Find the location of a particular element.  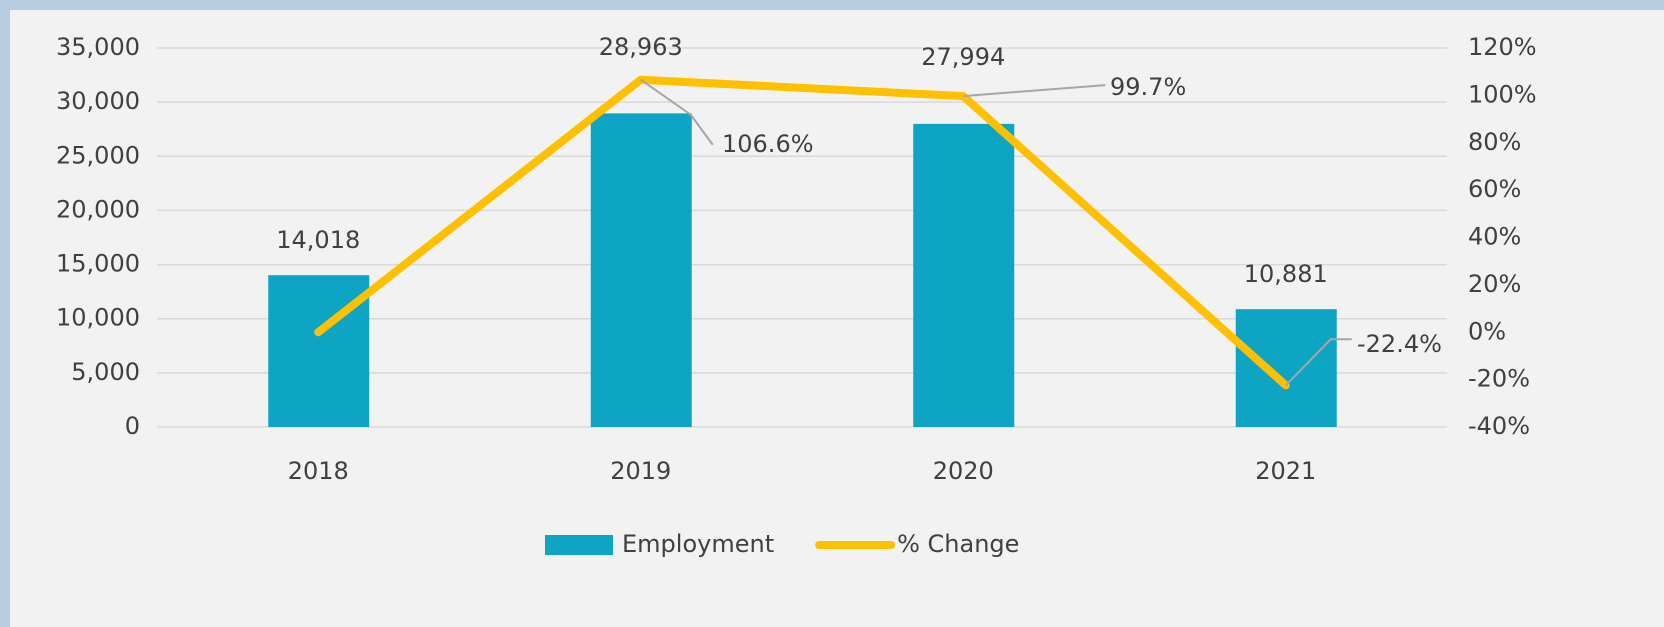

y2-tick-label: -40% is located at coordinates (1499, 426).